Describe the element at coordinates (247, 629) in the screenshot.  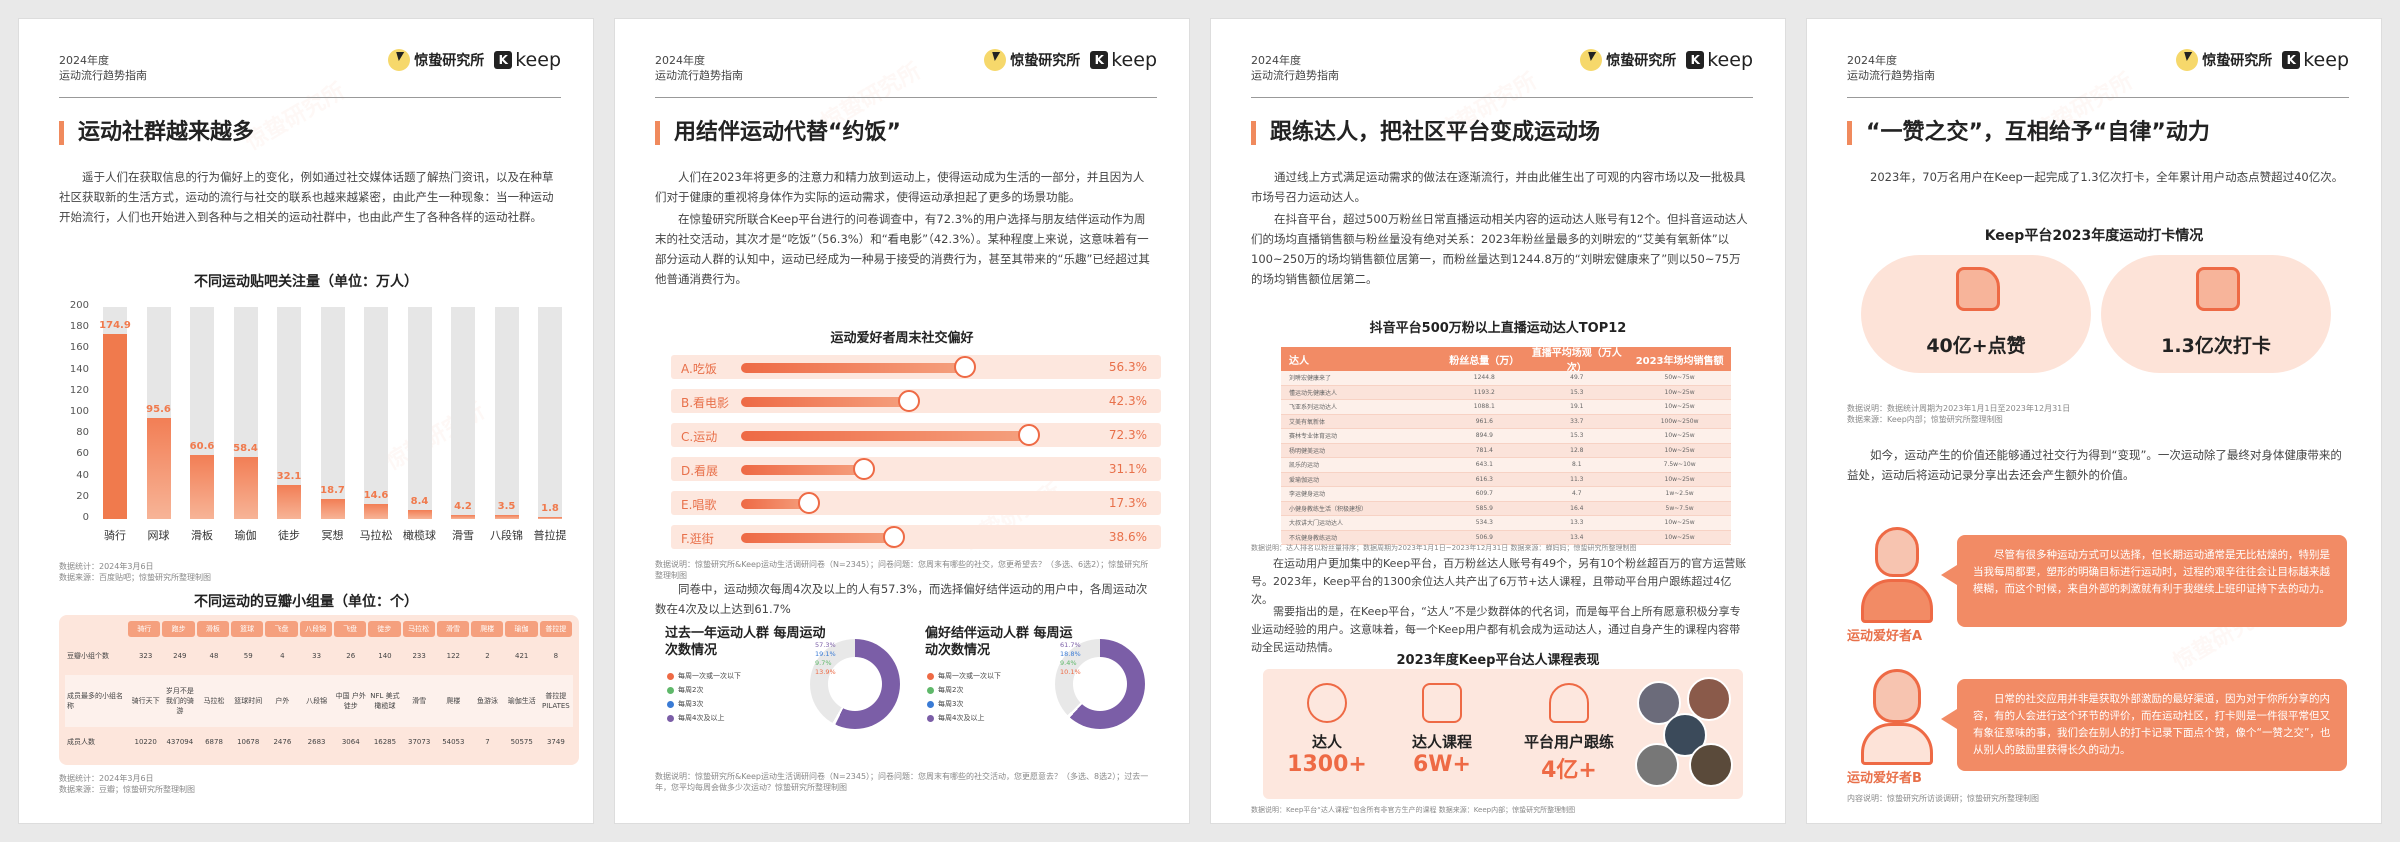
I see `header-cell: 篮球` at that location.